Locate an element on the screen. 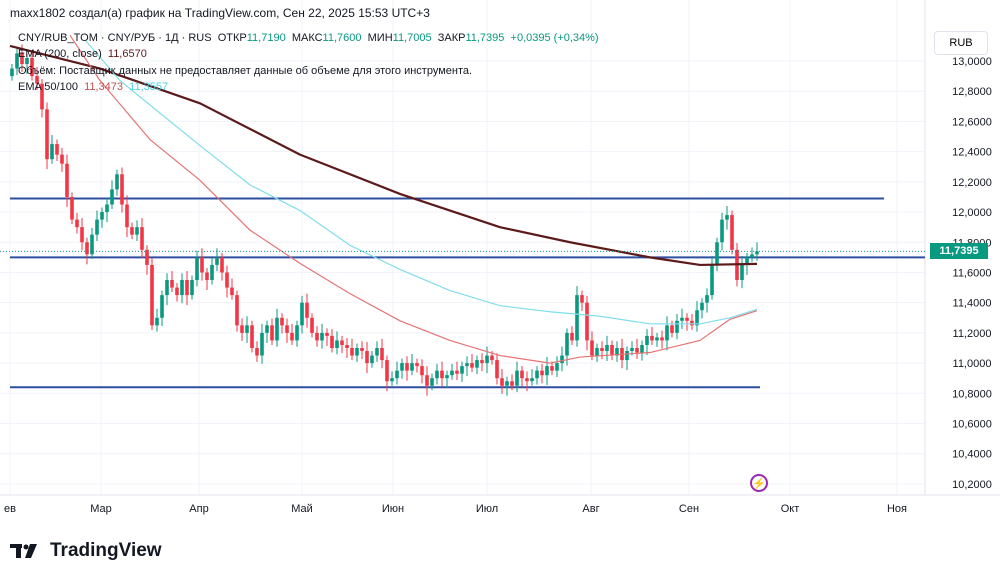  y-tick-label: 10,6000 is located at coordinates (972, 425).